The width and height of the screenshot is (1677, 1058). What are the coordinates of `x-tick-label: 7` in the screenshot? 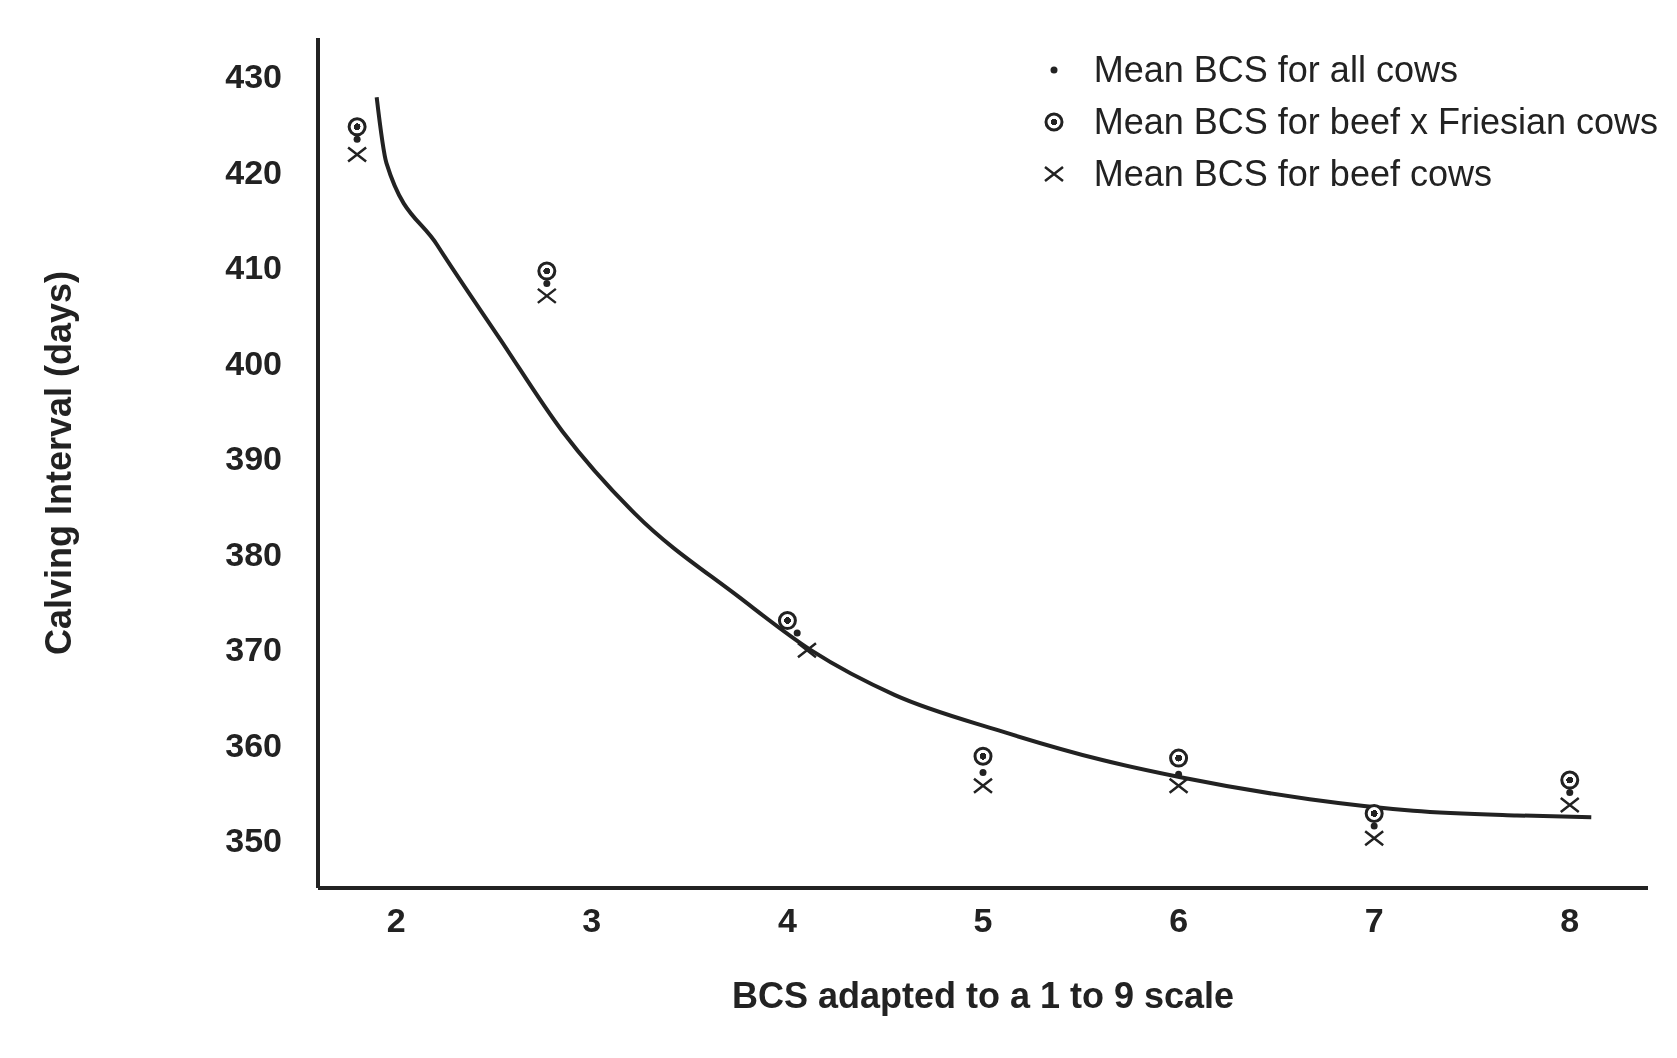 It's located at (1374, 920).